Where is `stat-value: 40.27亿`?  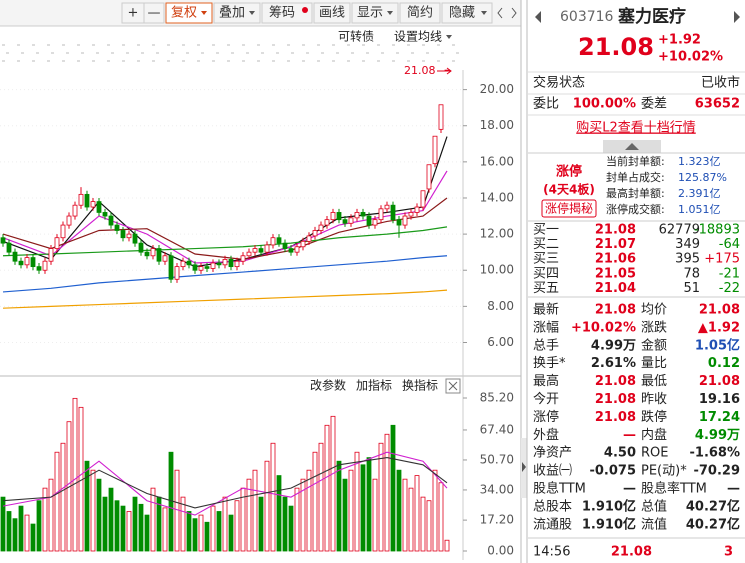 stat-value: 40.27亿 is located at coordinates (713, 506).